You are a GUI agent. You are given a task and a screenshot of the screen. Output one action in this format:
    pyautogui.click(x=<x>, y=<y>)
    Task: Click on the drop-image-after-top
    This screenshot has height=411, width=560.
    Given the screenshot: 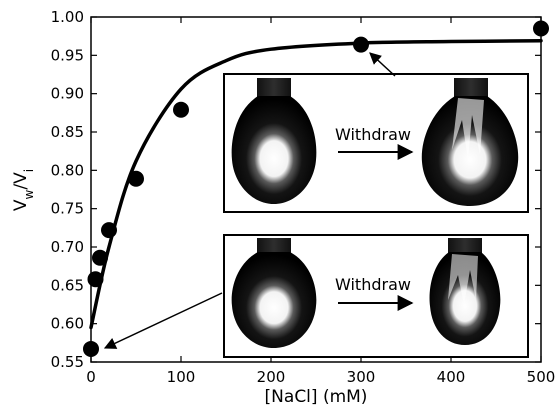 What is the action you would take?
    pyautogui.click(x=470, y=142)
    